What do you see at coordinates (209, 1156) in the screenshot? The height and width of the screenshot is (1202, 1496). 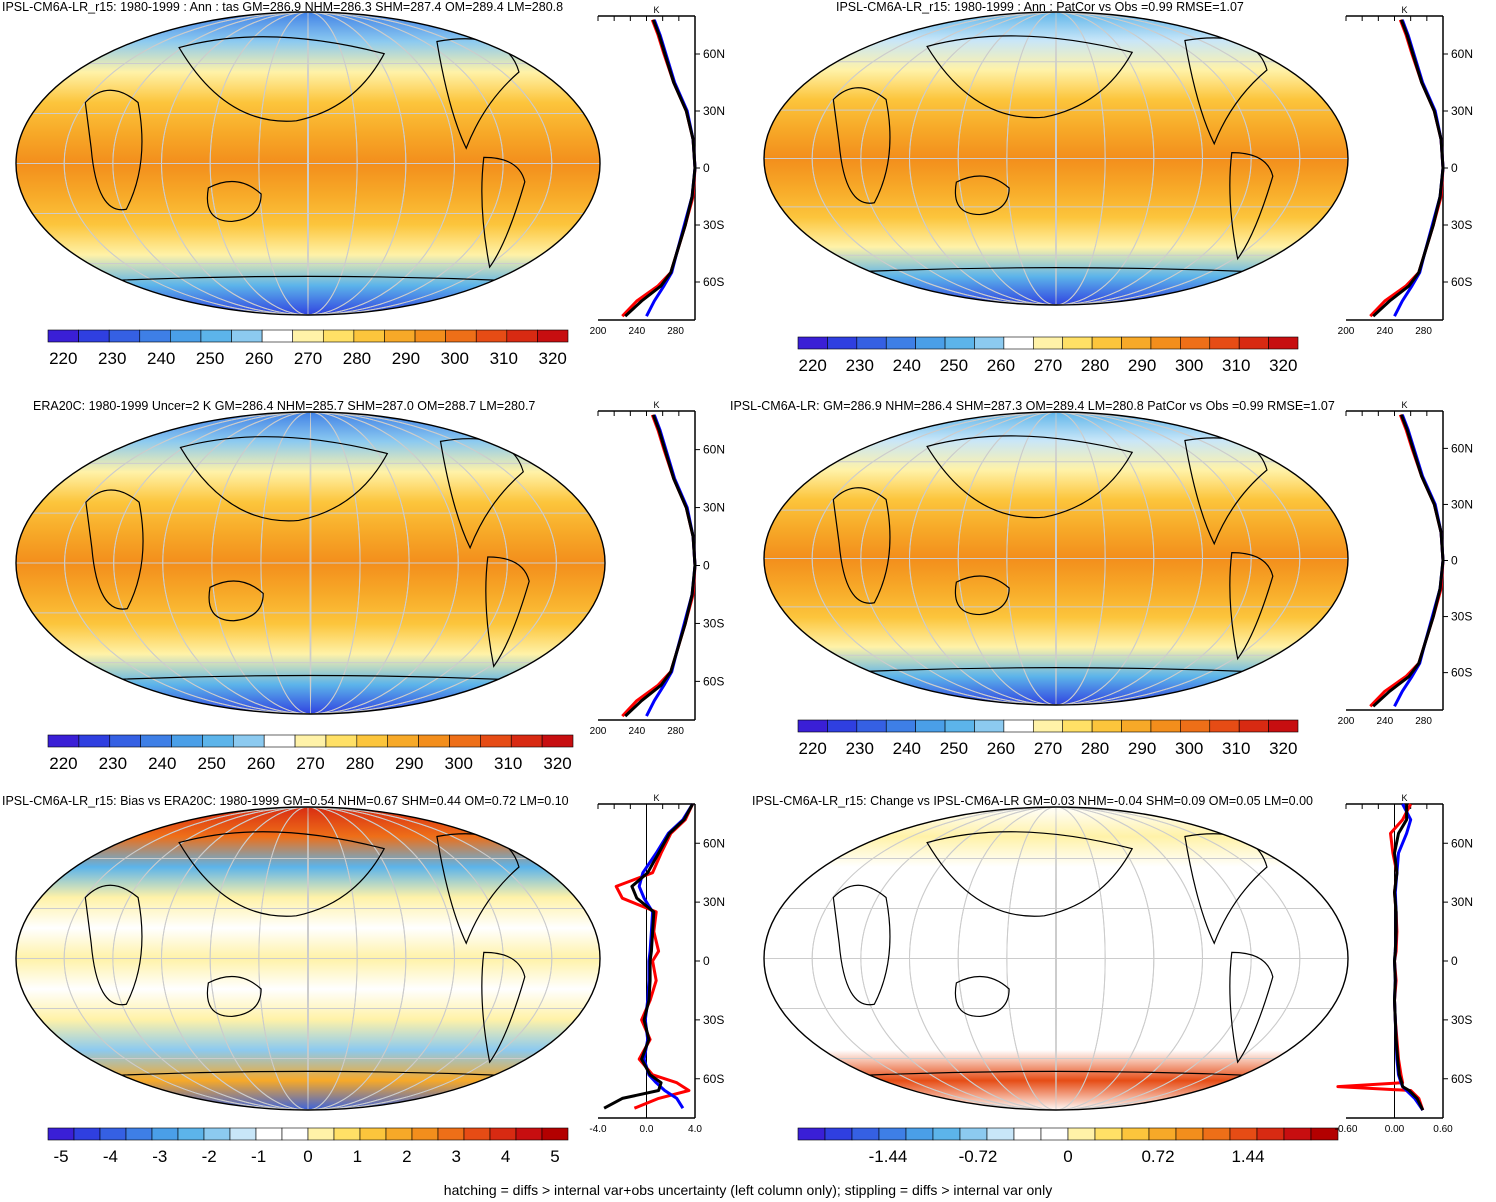 I see `colorbar-label: -2` at bounding box center [209, 1156].